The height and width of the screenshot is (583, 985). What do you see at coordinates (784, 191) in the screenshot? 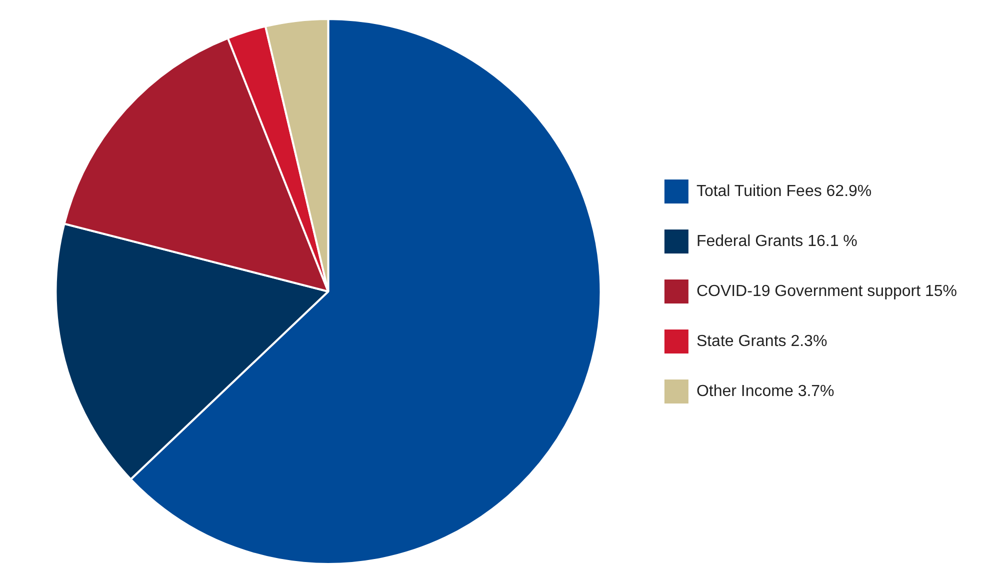
I see `legend-label: Total Tuition Fees 62.9%` at bounding box center [784, 191].